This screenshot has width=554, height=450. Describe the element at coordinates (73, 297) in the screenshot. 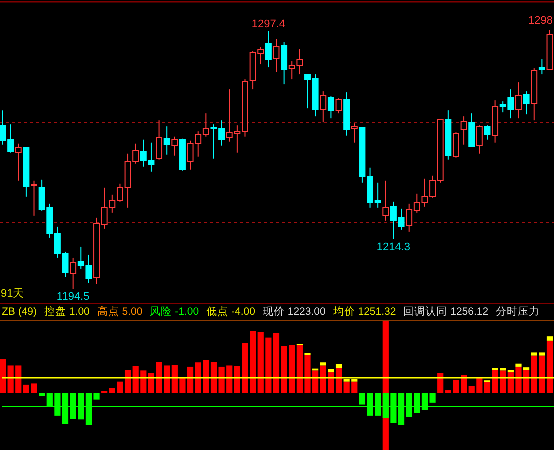

I see `annotation: 1194.5` at that location.